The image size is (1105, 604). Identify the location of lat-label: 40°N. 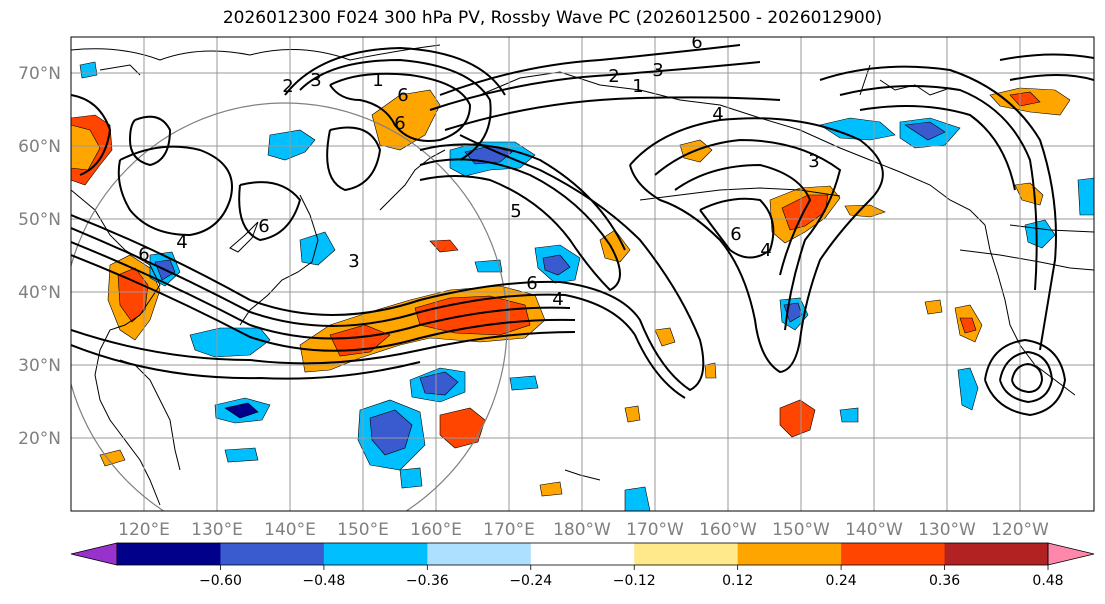
(39, 293).